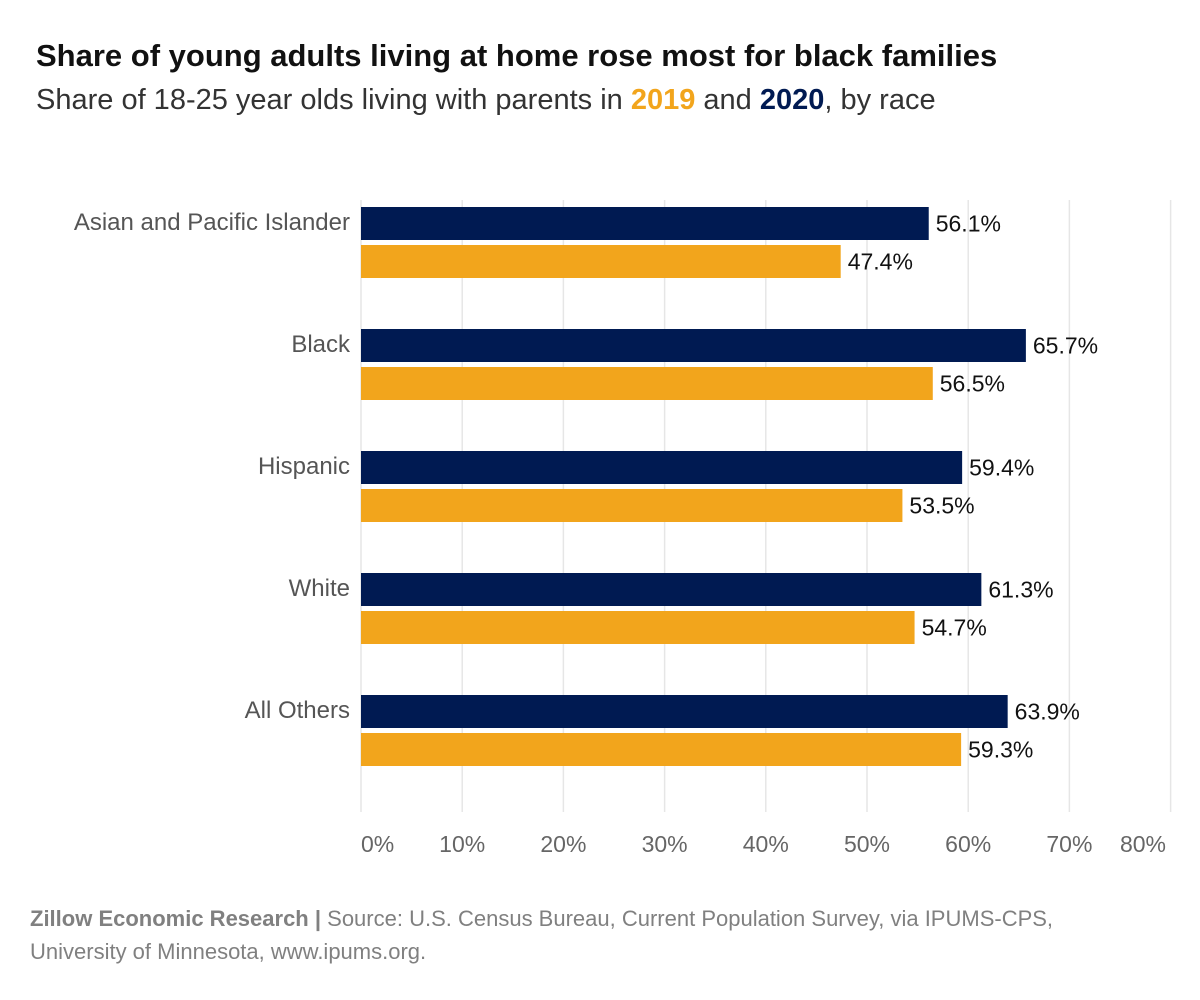 This screenshot has width=1200, height=1000. I want to click on x-axis-ticks: 0% 10% 20% 30% 40% 50% 60% 70% 80%, so click(763, 844).